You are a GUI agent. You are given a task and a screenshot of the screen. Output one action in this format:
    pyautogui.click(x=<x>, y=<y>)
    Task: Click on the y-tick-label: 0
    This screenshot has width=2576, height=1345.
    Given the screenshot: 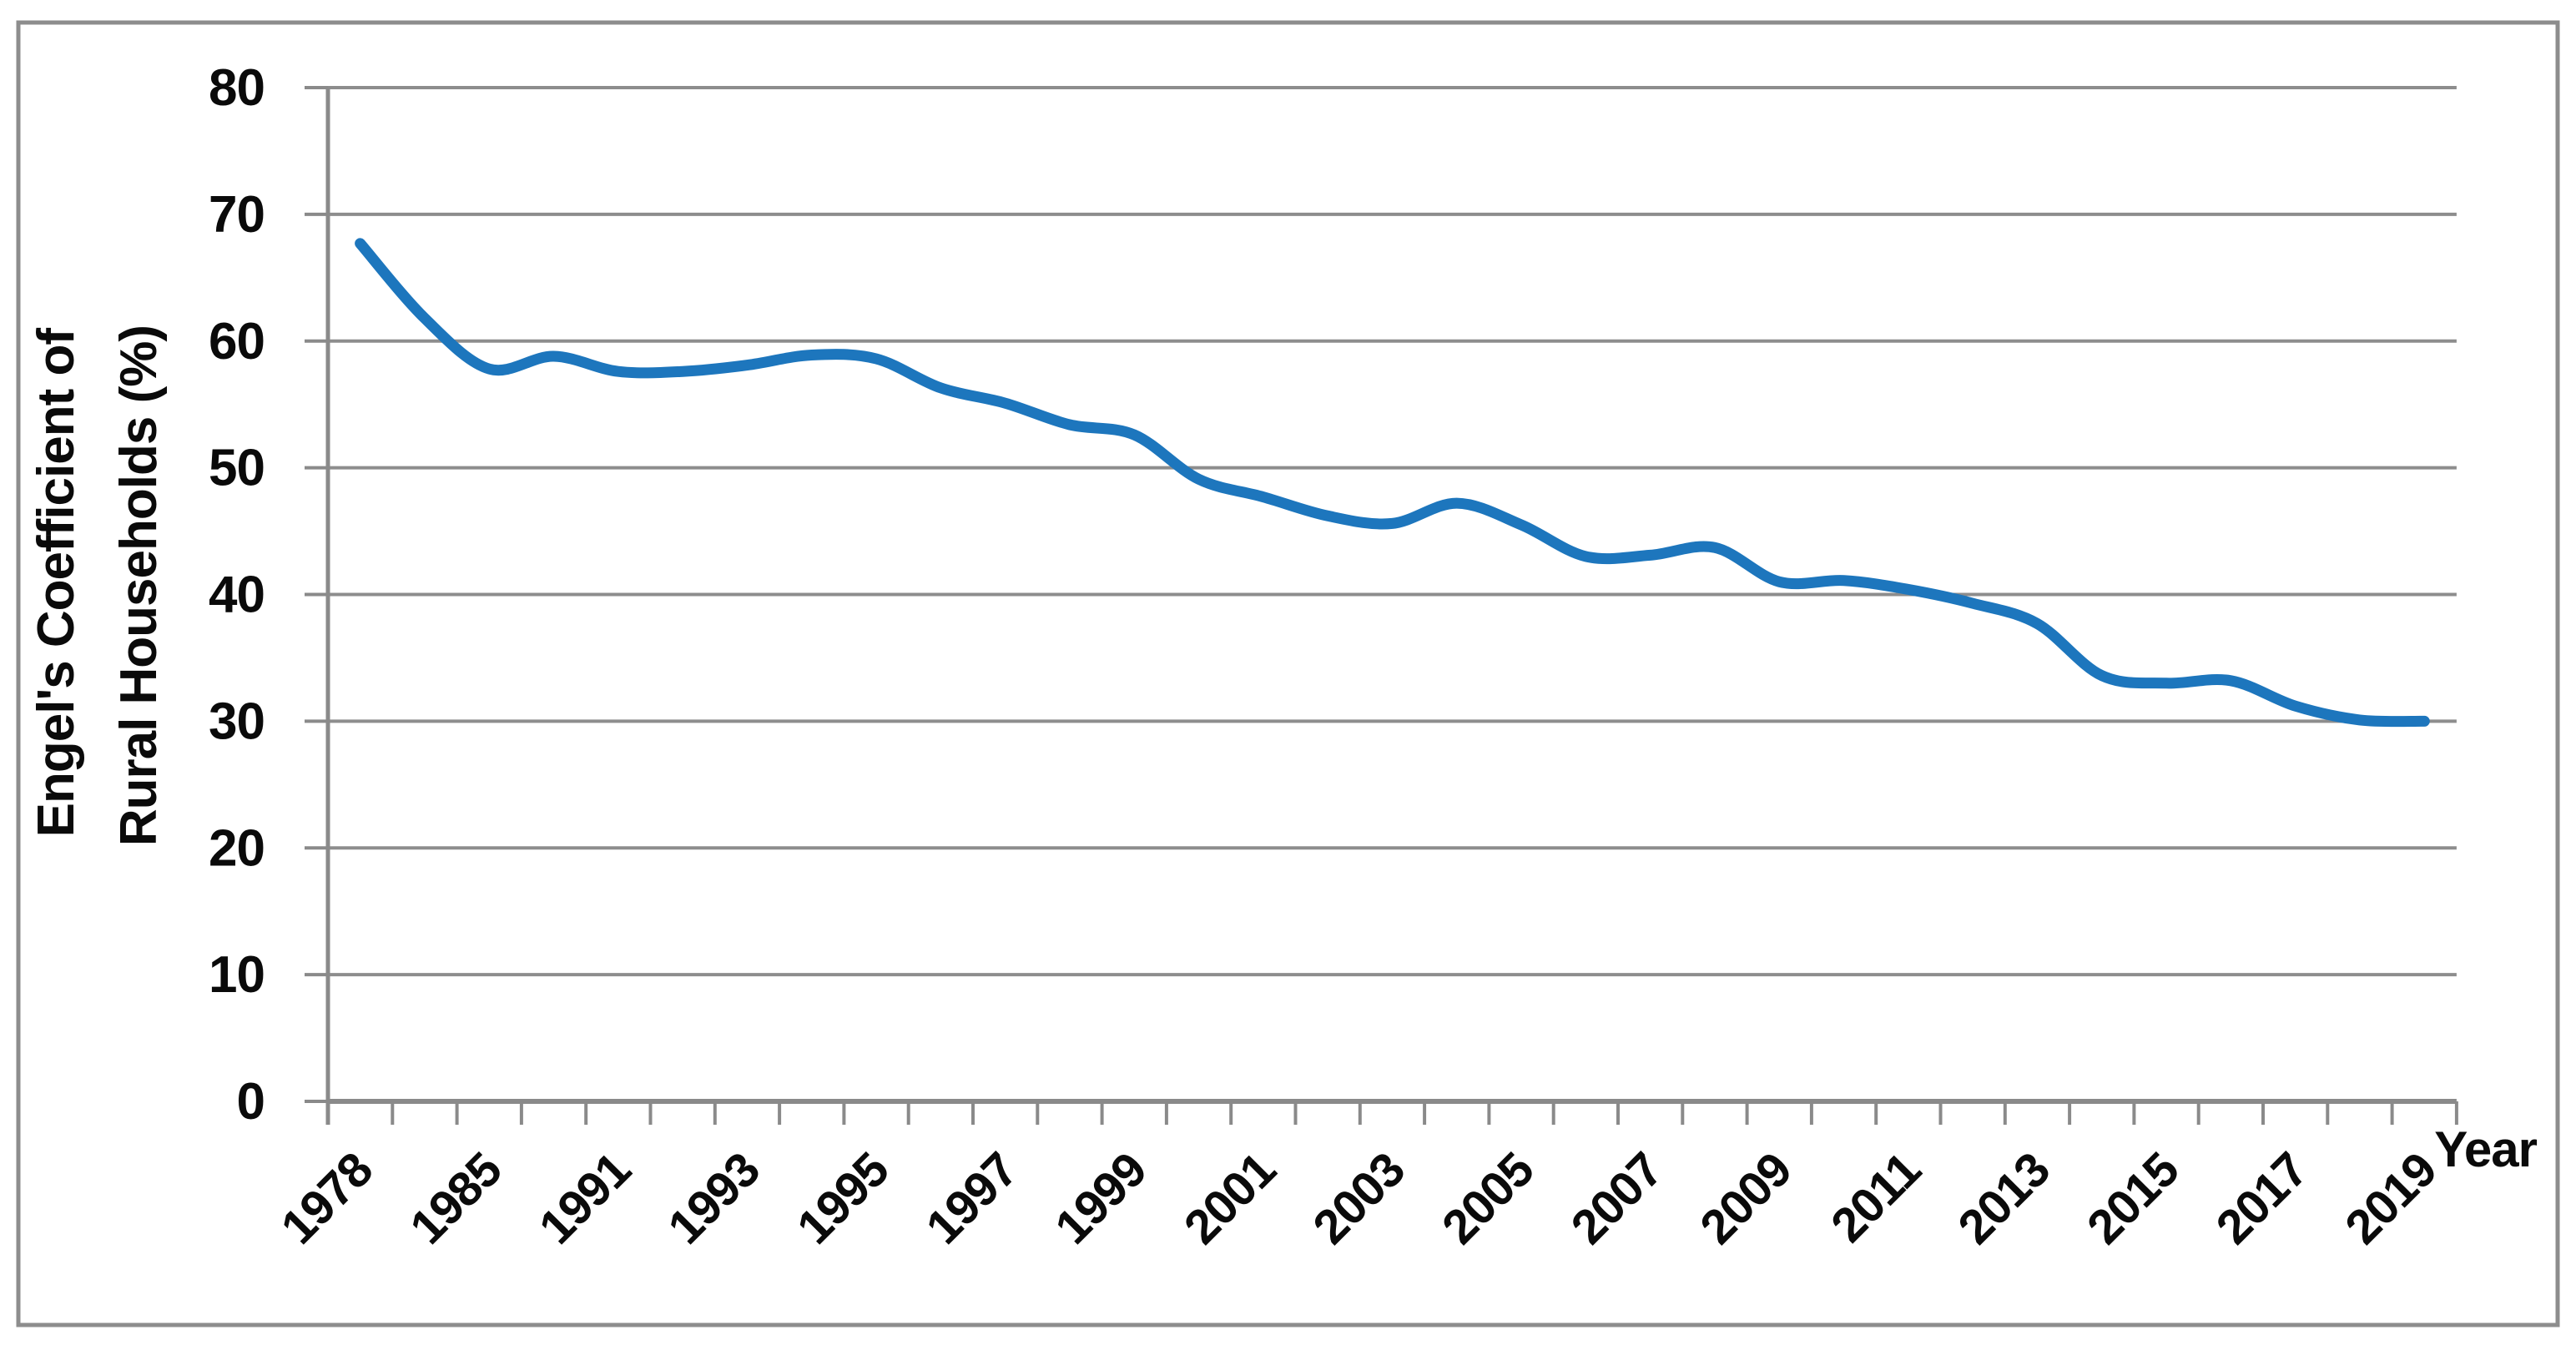 What is the action you would take?
    pyautogui.click(x=251, y=1102)
    